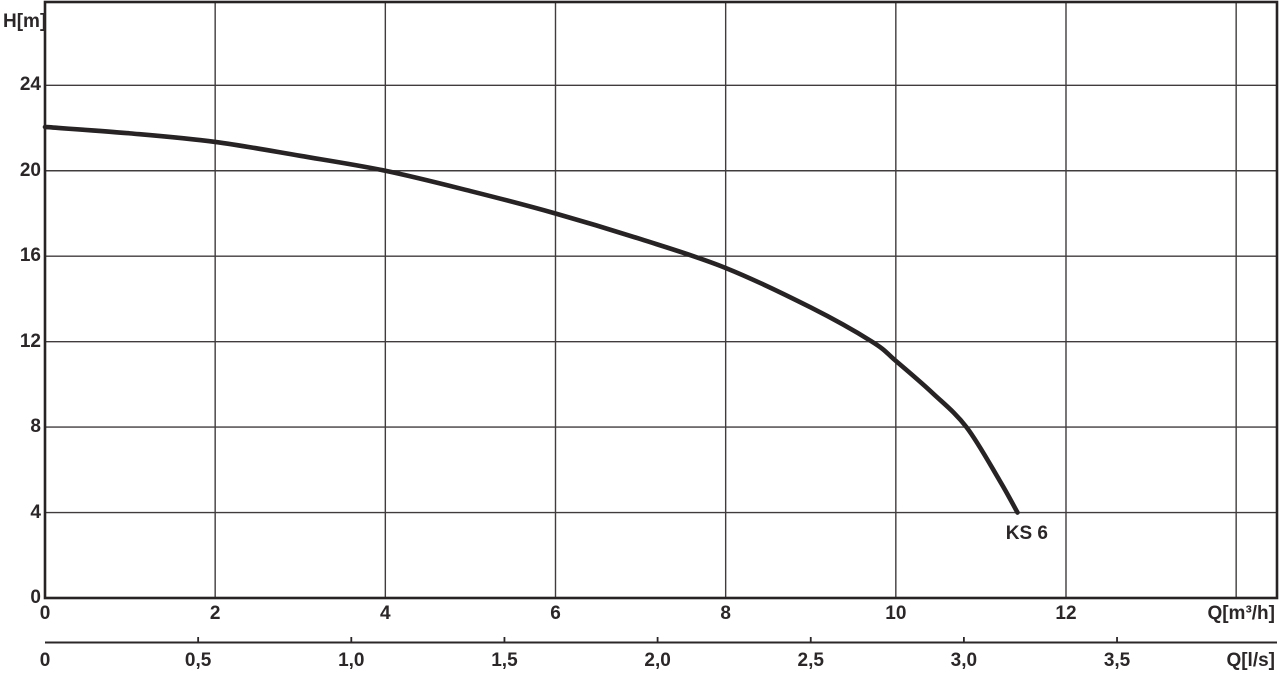 The height and width of the screenshot is (674, 1280). I want to click on y-axis-tick-label: 20, so click(30, 170).